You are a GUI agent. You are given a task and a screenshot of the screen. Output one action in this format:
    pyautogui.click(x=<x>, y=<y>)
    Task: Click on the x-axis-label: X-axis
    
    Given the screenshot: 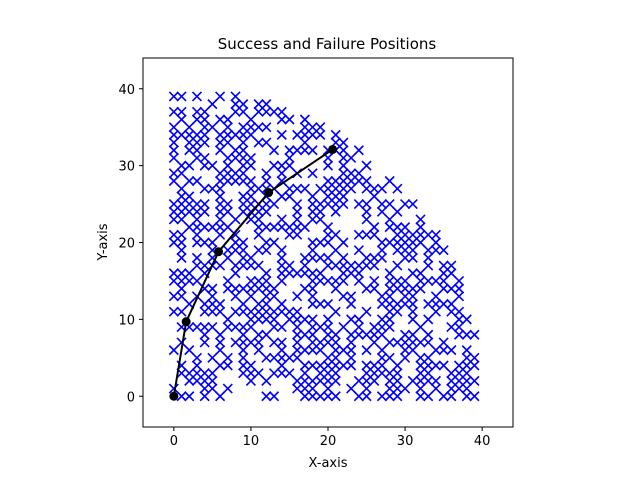 What is the action you would take?
    pyautogui.click(x=328, y=463)
    